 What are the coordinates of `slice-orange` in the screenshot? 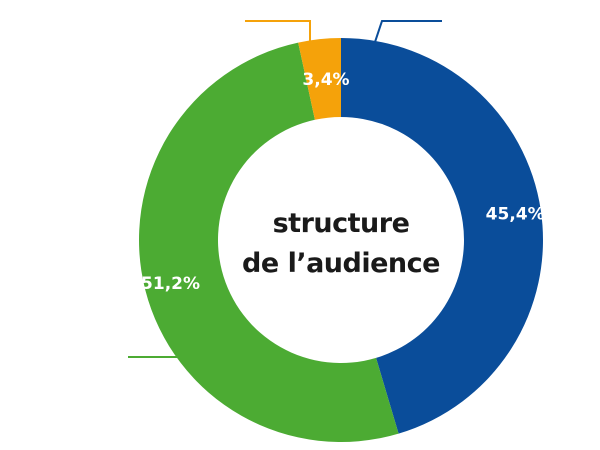 It's located at (319, 79).